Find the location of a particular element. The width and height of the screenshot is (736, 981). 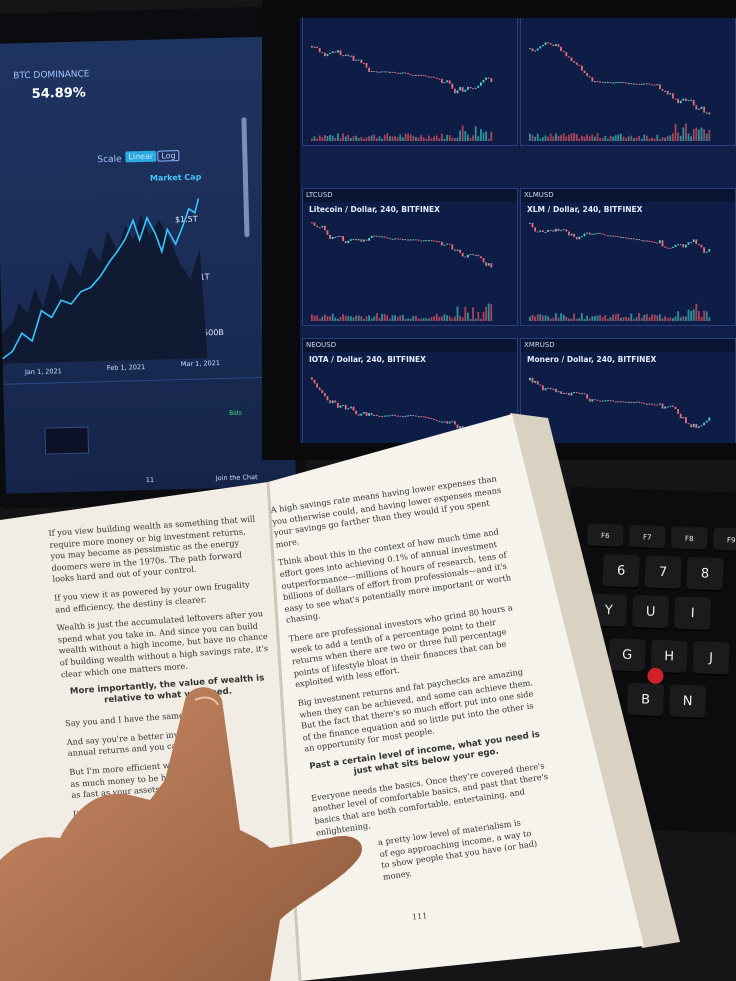

chart-panel: XMRUSD Monero / Dollar, 240, BITFINEX is located at coordinates (628, 390).